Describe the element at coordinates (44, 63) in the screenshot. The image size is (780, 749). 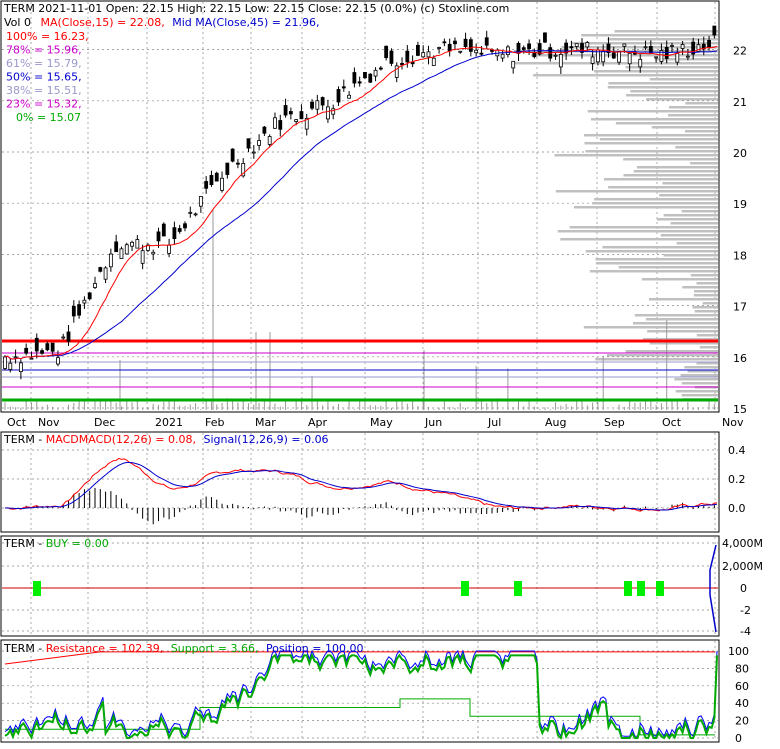
I see `fib-label: 61% = 15.79,` at that location.